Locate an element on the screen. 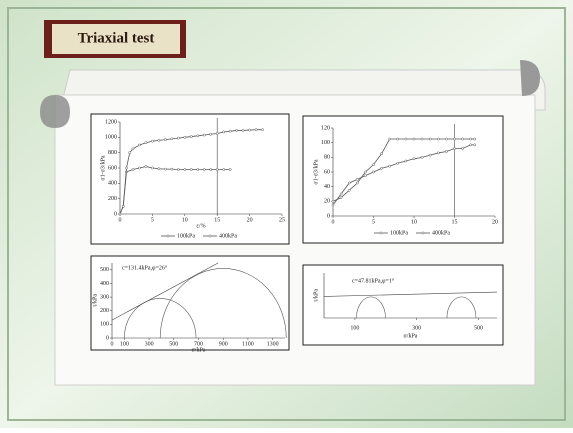 Image resolution: width=573 pixels, height=433 pixels. x-tick-label: 100 is located at coordinates (354, 328).